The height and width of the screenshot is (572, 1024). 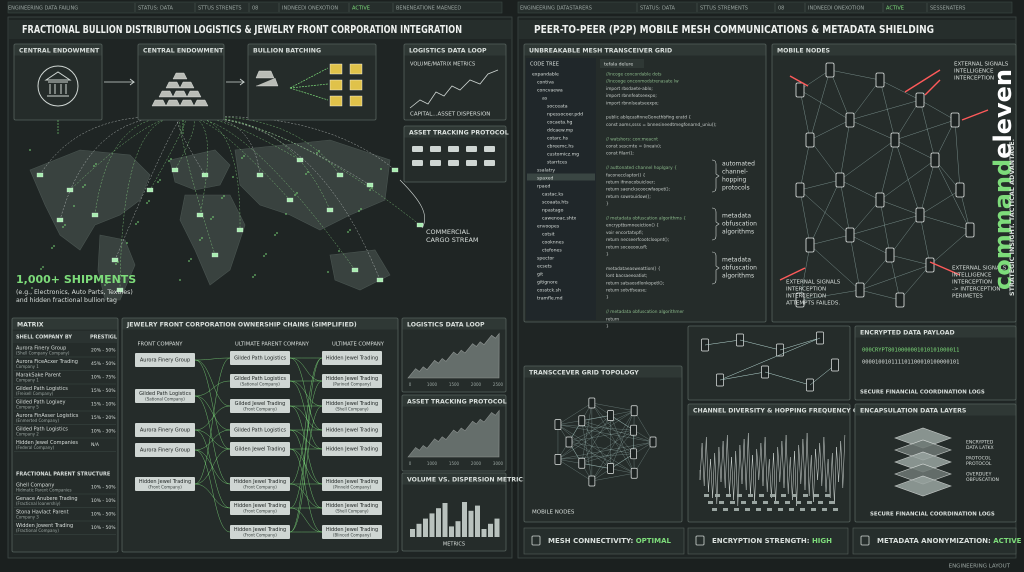 I want to click on code-line: }, so click(x=607, y=255).